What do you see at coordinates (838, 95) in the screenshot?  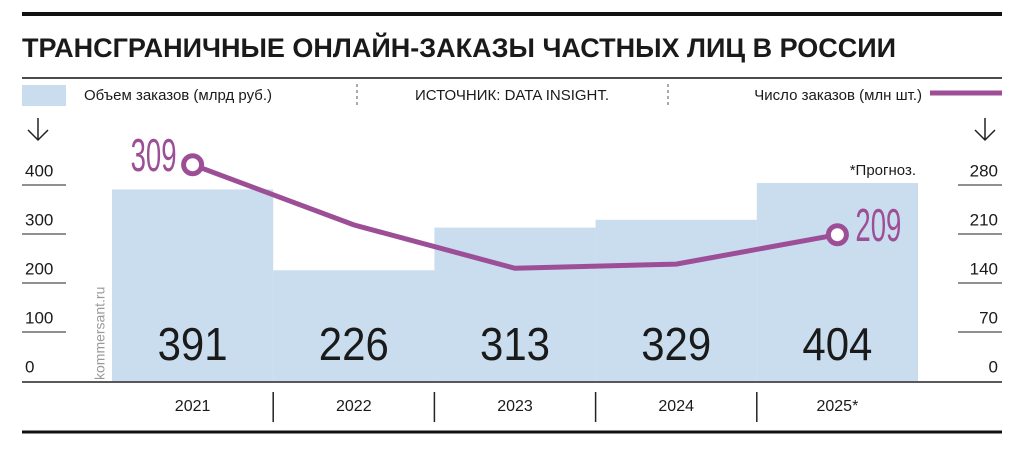 I see `legend-label: Число заказов (млн шт.)` at bounding box center [838, 95].